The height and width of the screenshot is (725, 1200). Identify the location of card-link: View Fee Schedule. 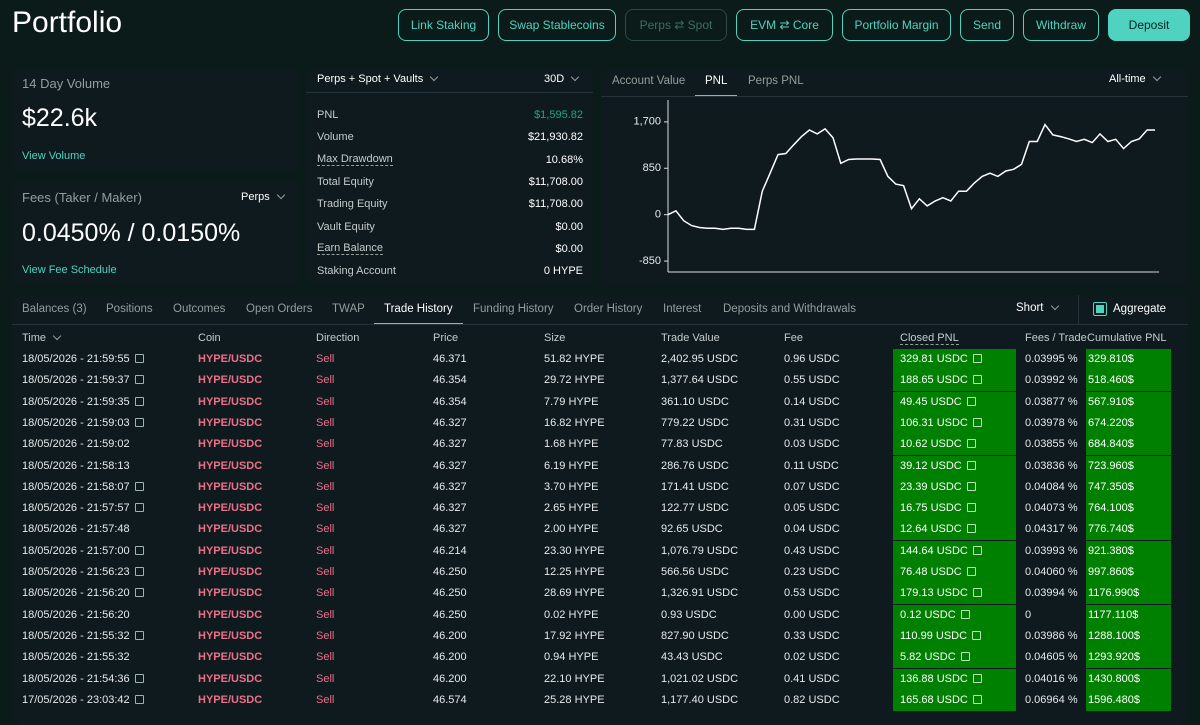
(69, 270).